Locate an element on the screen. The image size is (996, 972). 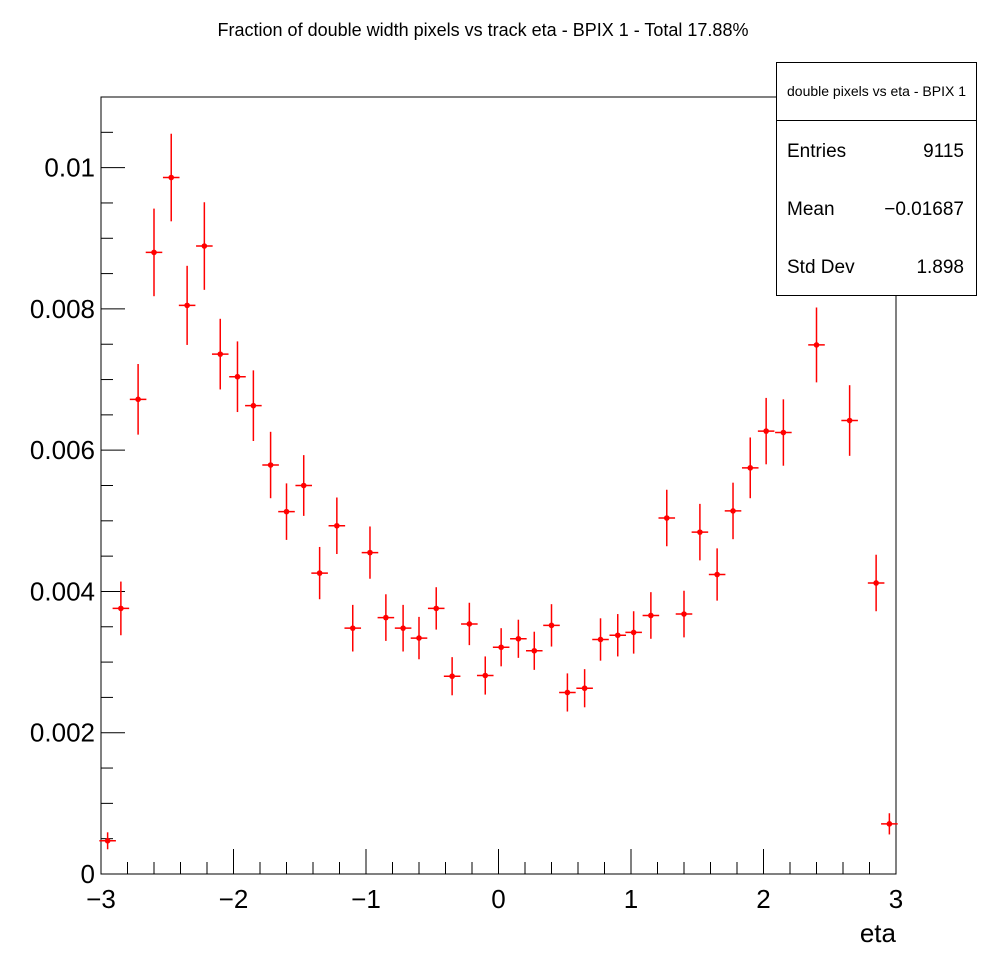
y-tick-label: 0.002 is located at coordinates (62, 733).